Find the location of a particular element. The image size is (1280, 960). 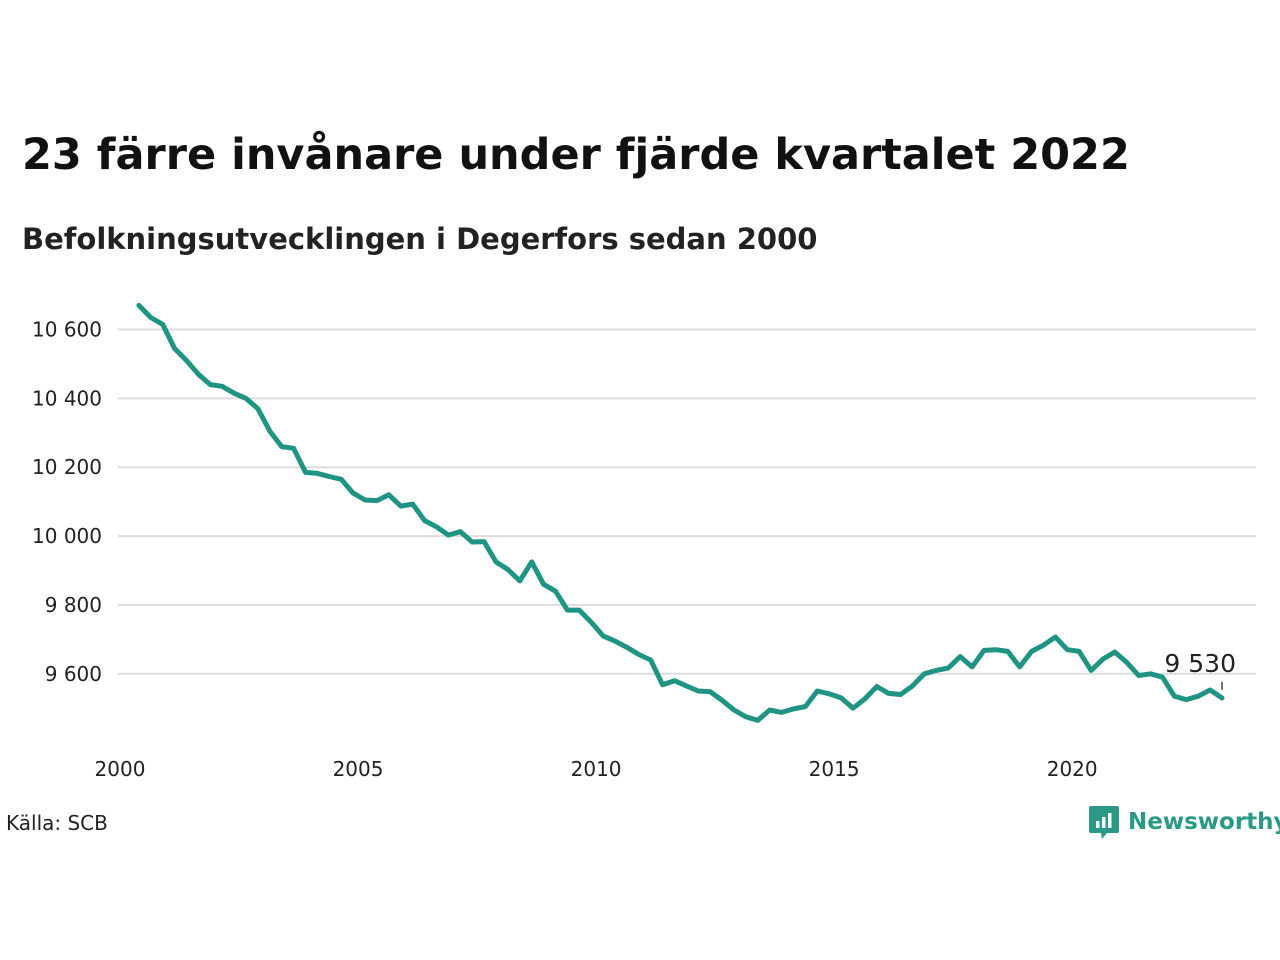

x-tick-label: 2010 is located at coordinates (596, 769).